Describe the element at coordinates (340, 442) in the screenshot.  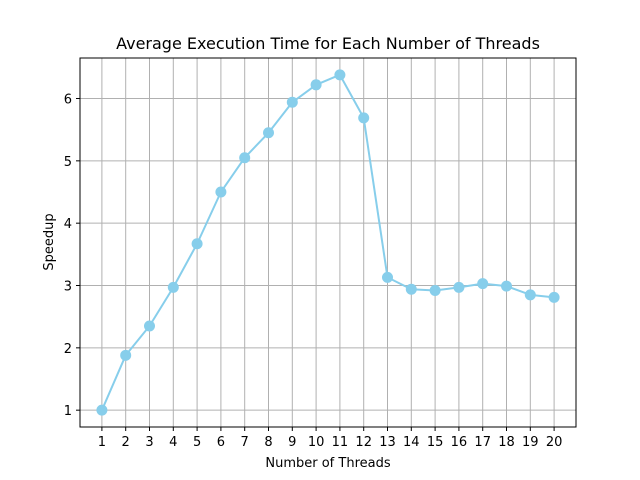
I see `x-tick-label: 11` at that location.